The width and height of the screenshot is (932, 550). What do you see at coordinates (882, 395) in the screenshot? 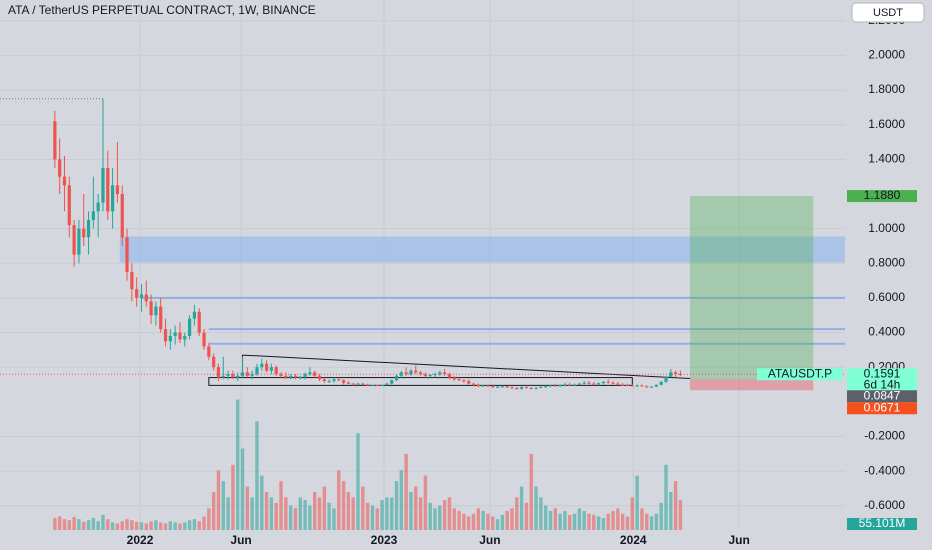
I see `entry-price: 0.0847` at bounding box center [882, 395].